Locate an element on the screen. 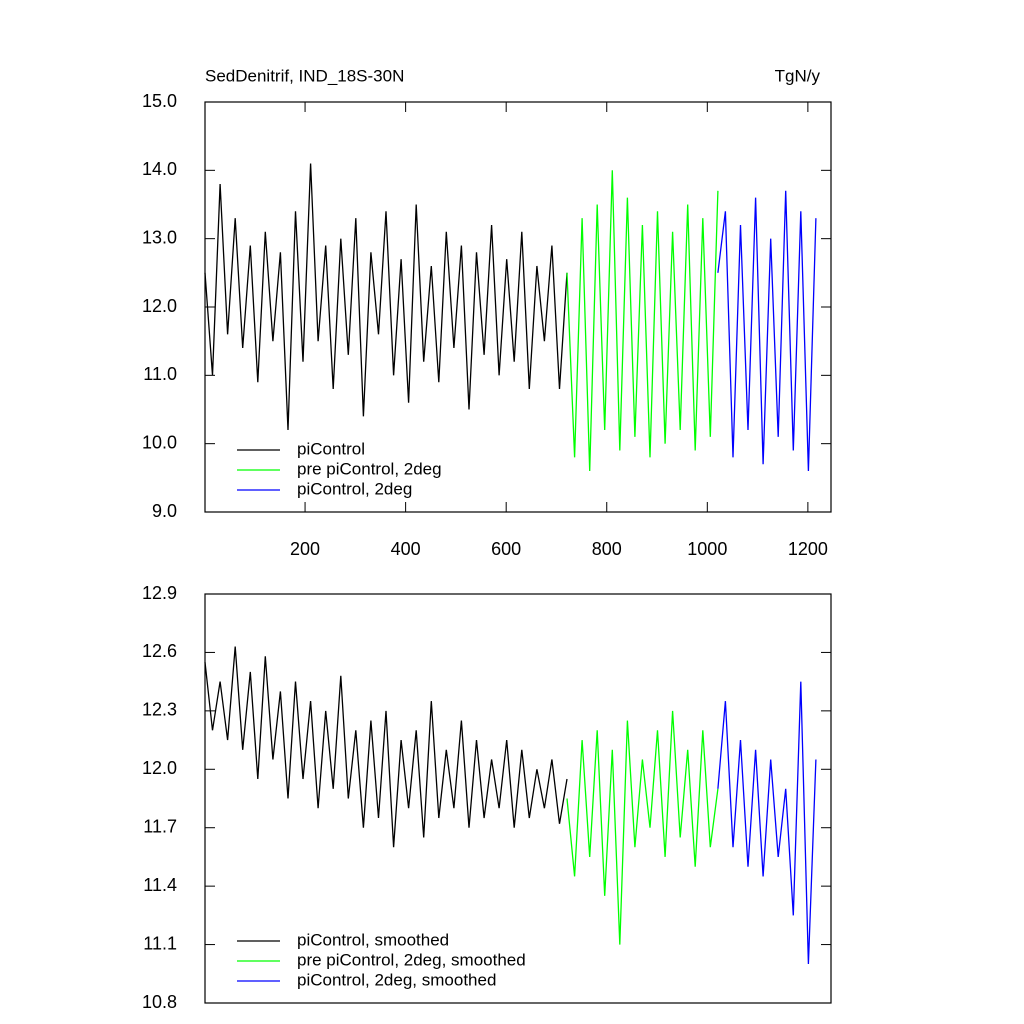 This screenshot has height=1024, width=1024. y-tick-label: 12.3 is located at coordinates (159, 710).